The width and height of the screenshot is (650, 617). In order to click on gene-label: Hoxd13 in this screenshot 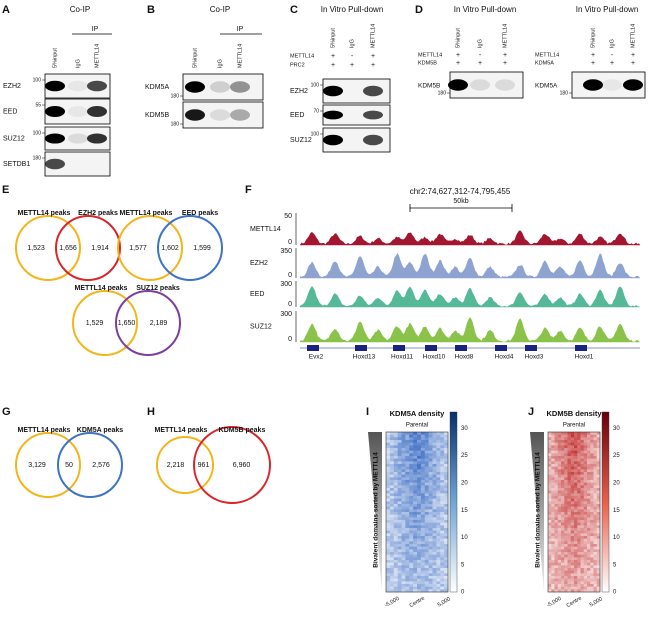, I will do `click(364, 357)`.